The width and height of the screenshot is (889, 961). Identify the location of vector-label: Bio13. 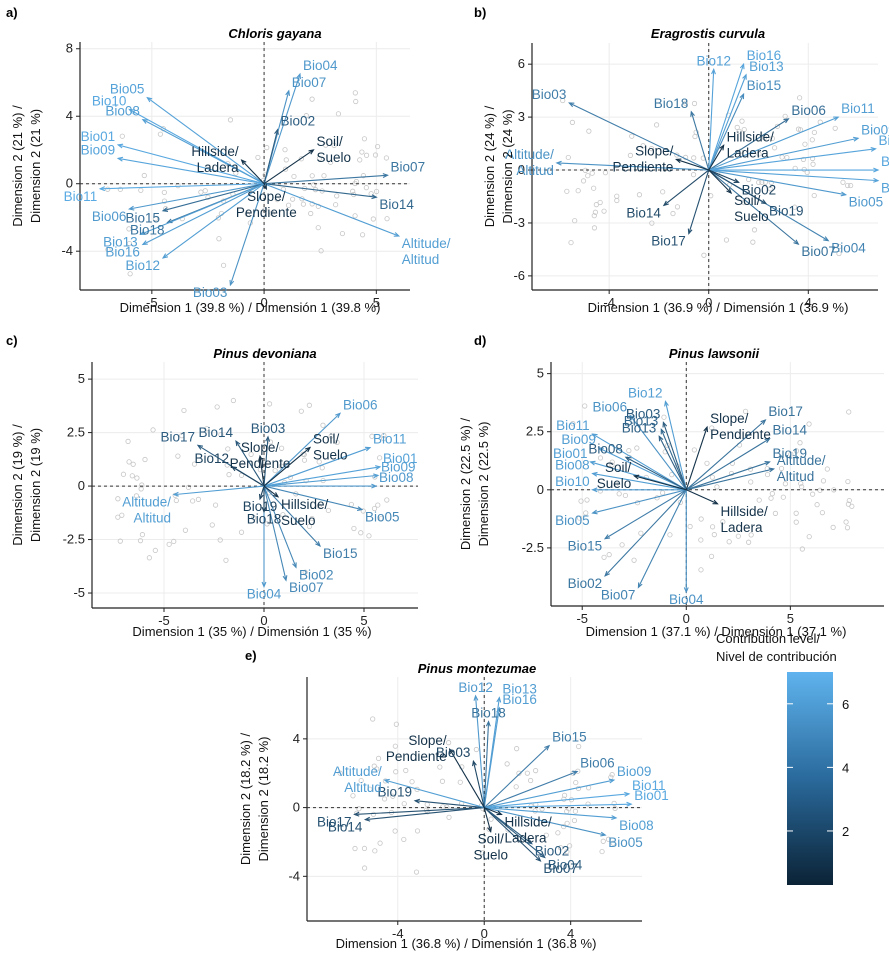
(519, 689).